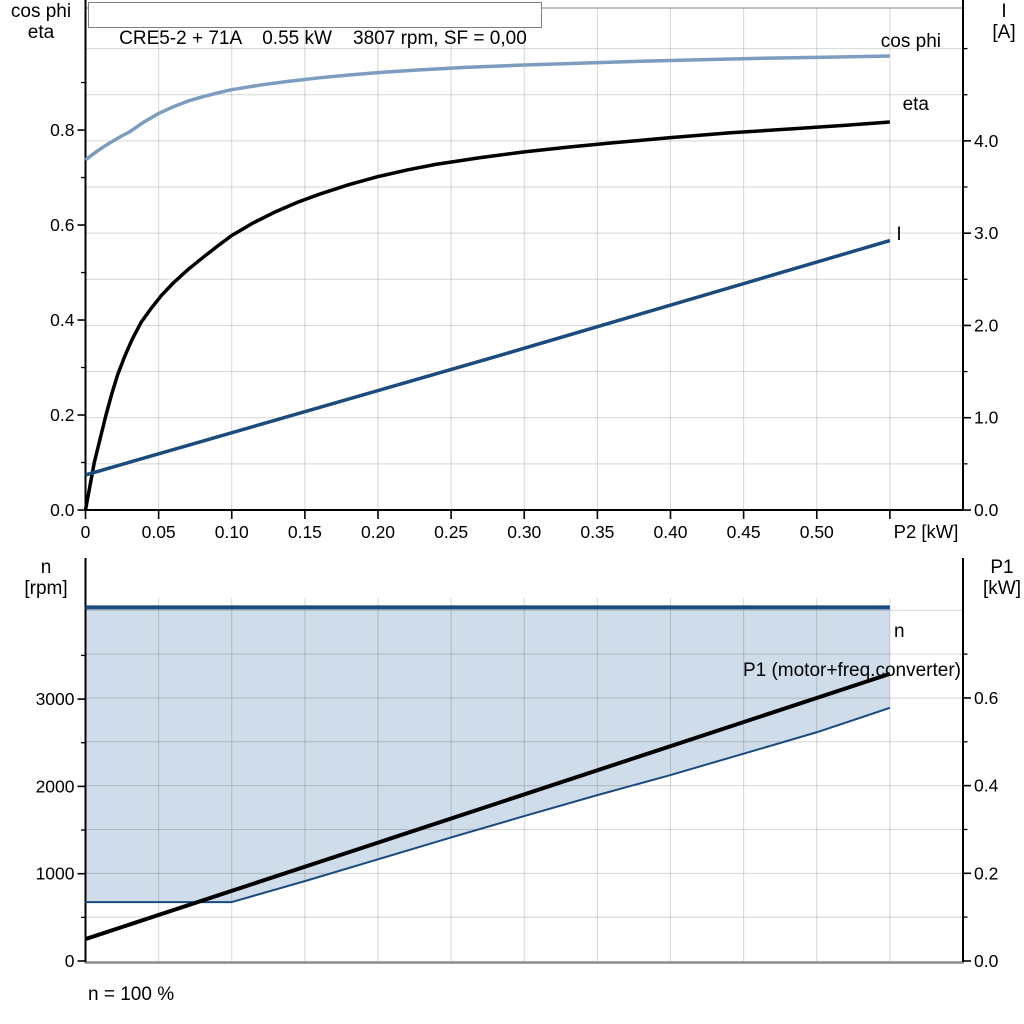 The height and width of the screenshot is (1024, 1024). I want to click on speed-percent-note: n = 100 %, so click(131, 994).